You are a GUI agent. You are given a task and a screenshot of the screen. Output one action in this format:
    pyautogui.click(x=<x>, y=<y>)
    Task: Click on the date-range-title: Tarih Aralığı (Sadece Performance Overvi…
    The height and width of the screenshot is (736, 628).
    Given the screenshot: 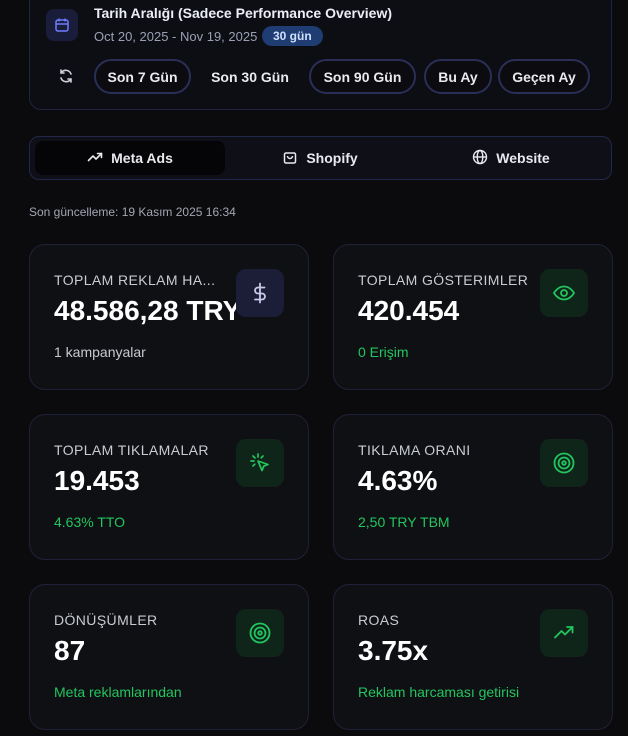 What is the action you would take?
    pyautogui.click(x=243, y=13)
    